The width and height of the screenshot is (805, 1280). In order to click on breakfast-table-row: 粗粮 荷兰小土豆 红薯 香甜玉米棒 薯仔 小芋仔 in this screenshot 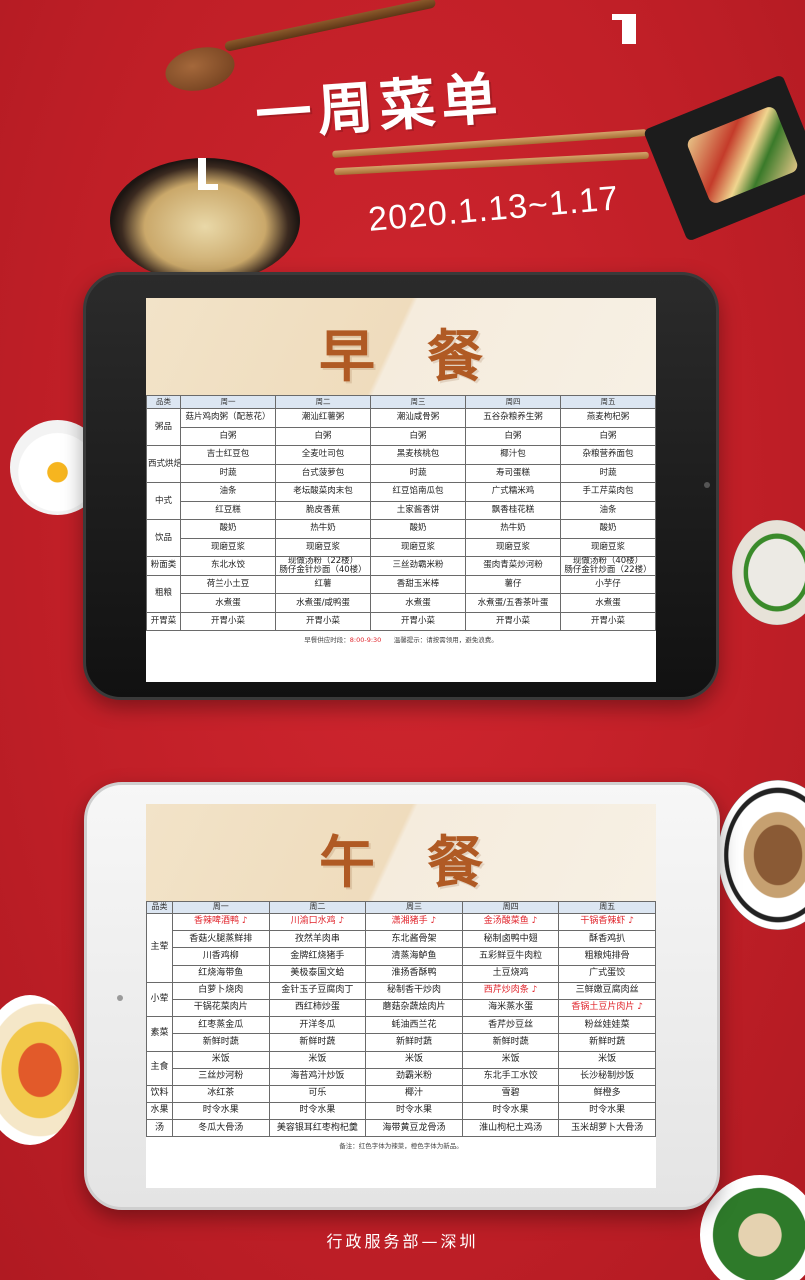, I will do `click(401, 593)`.